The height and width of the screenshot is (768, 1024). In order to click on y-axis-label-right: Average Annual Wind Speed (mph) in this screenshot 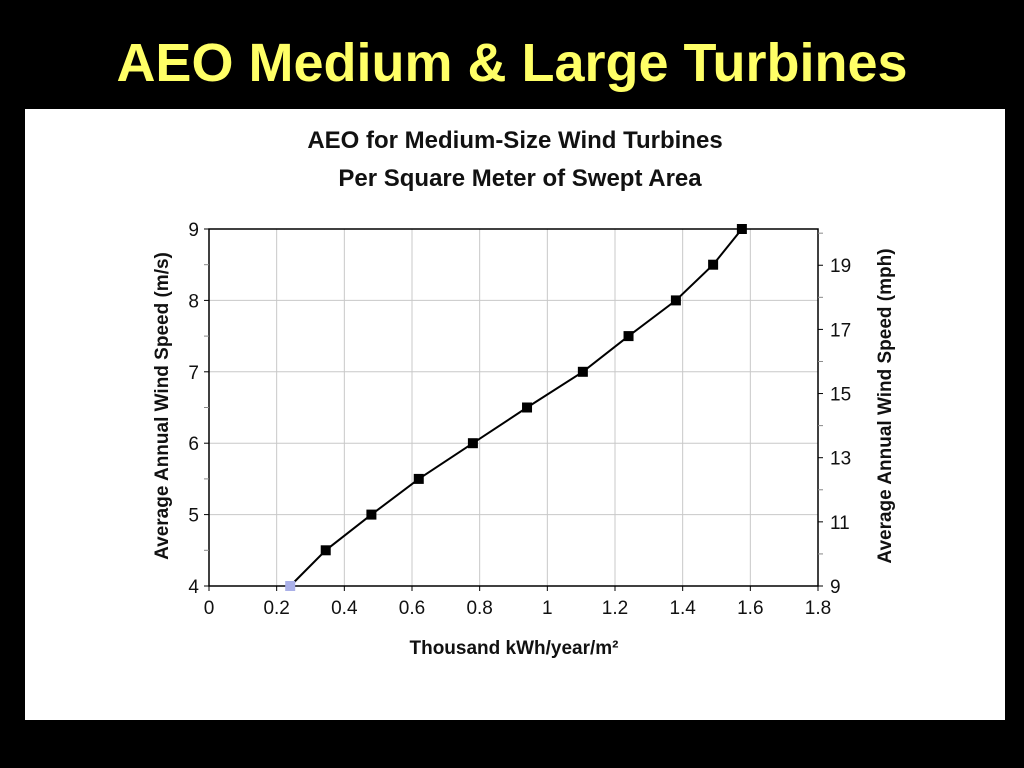, I will do `click(885, 405)`.